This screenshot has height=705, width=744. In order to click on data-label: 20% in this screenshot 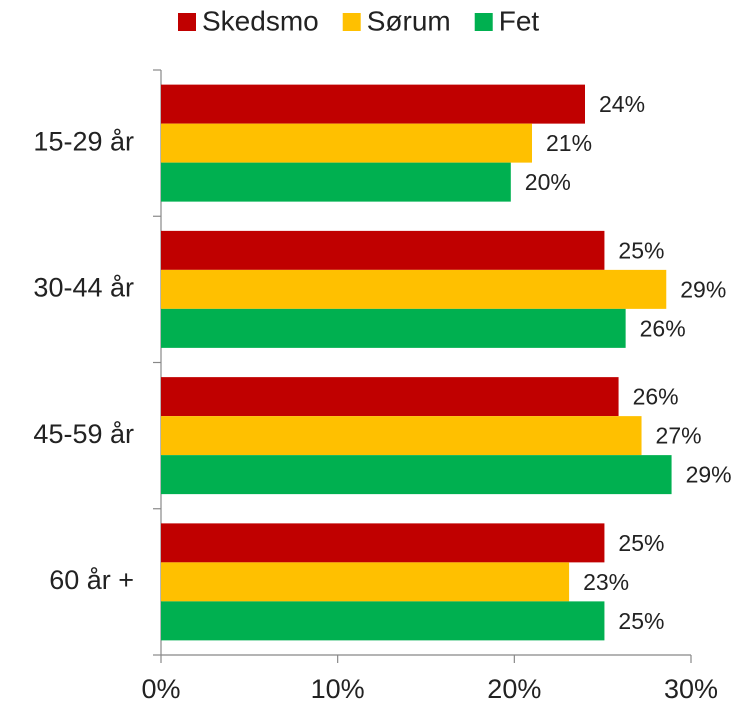, I will do `click(548, 182)`.